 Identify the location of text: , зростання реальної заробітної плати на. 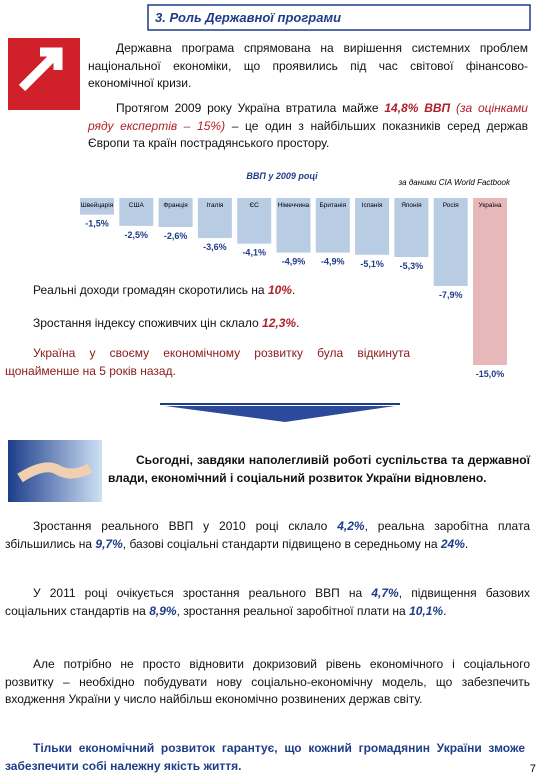
(293, 610).